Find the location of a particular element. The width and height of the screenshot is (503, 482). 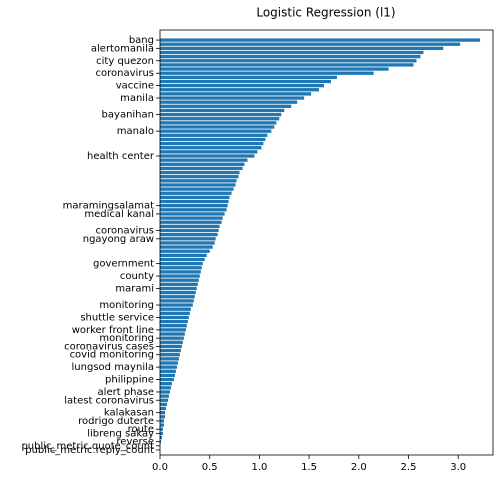

y-tick-label: kalakasan is located at coordinates (129, 413).